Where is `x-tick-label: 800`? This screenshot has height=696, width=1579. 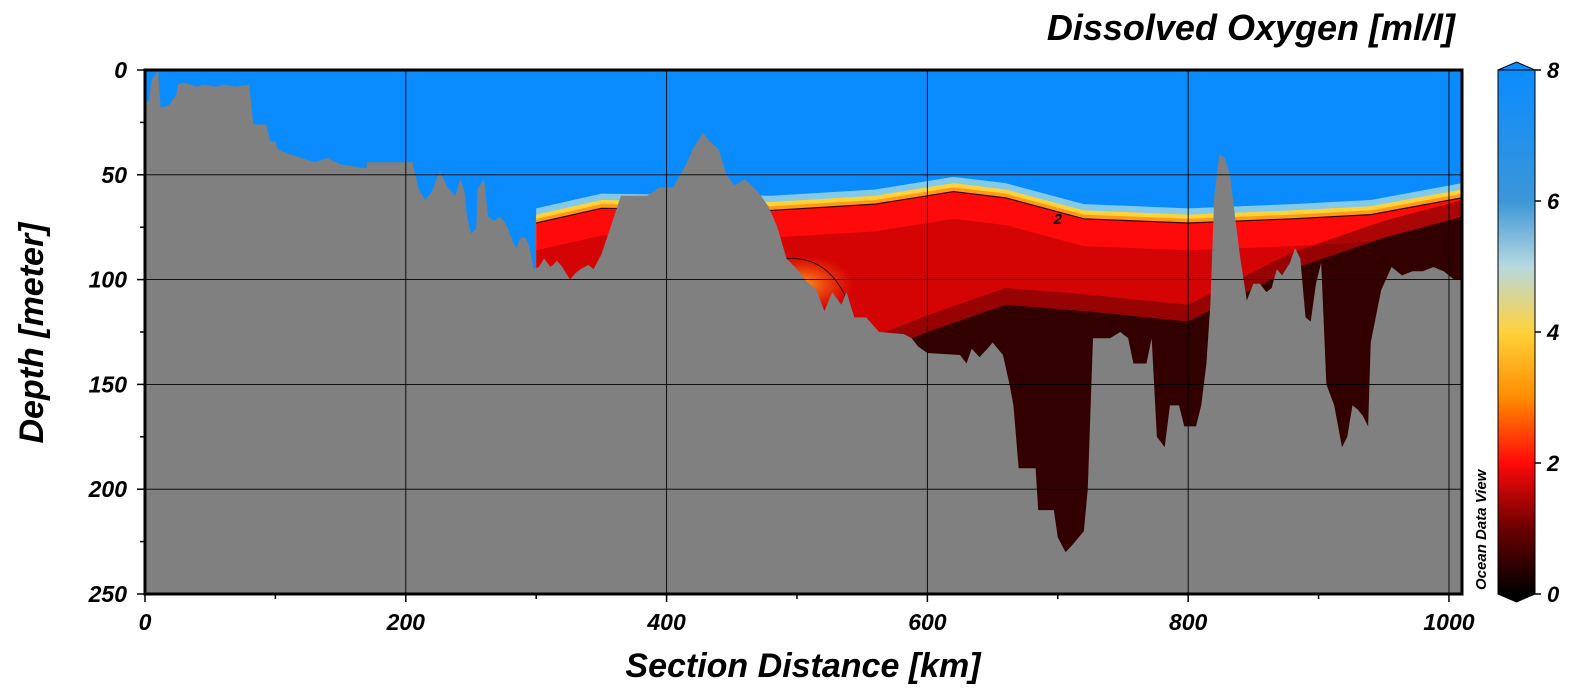 x-tick-label: 800 is located at coordinates (1188, 622).